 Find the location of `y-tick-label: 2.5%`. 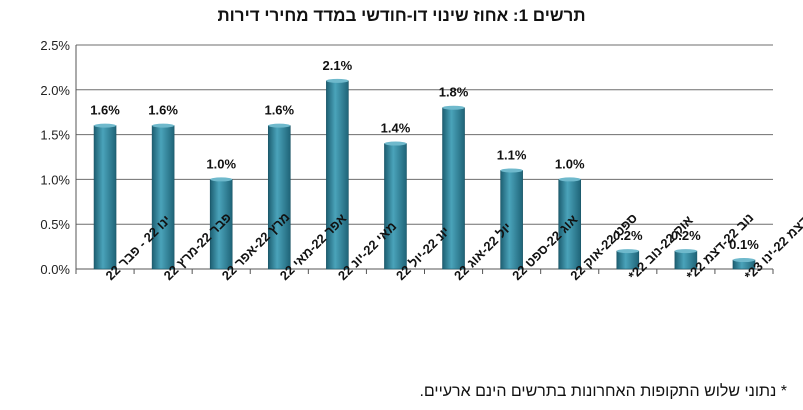

y-tick-label: 2.5% is located at coordinates (55, 45).